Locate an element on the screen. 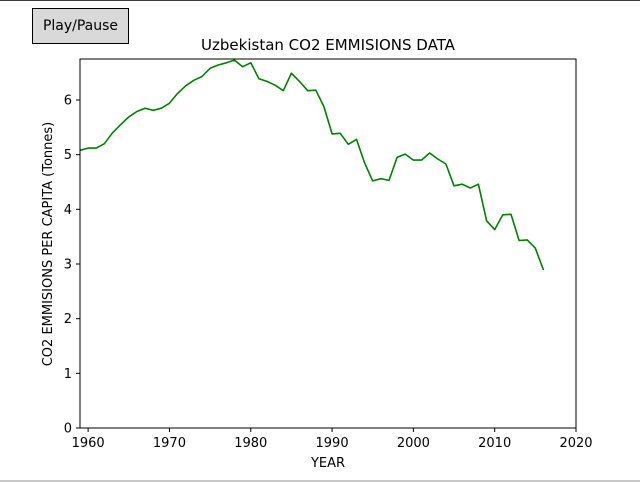 The width and height of the screenshot is (640, 482). y-tick-label: 6 is located at coordinates (68, 101).